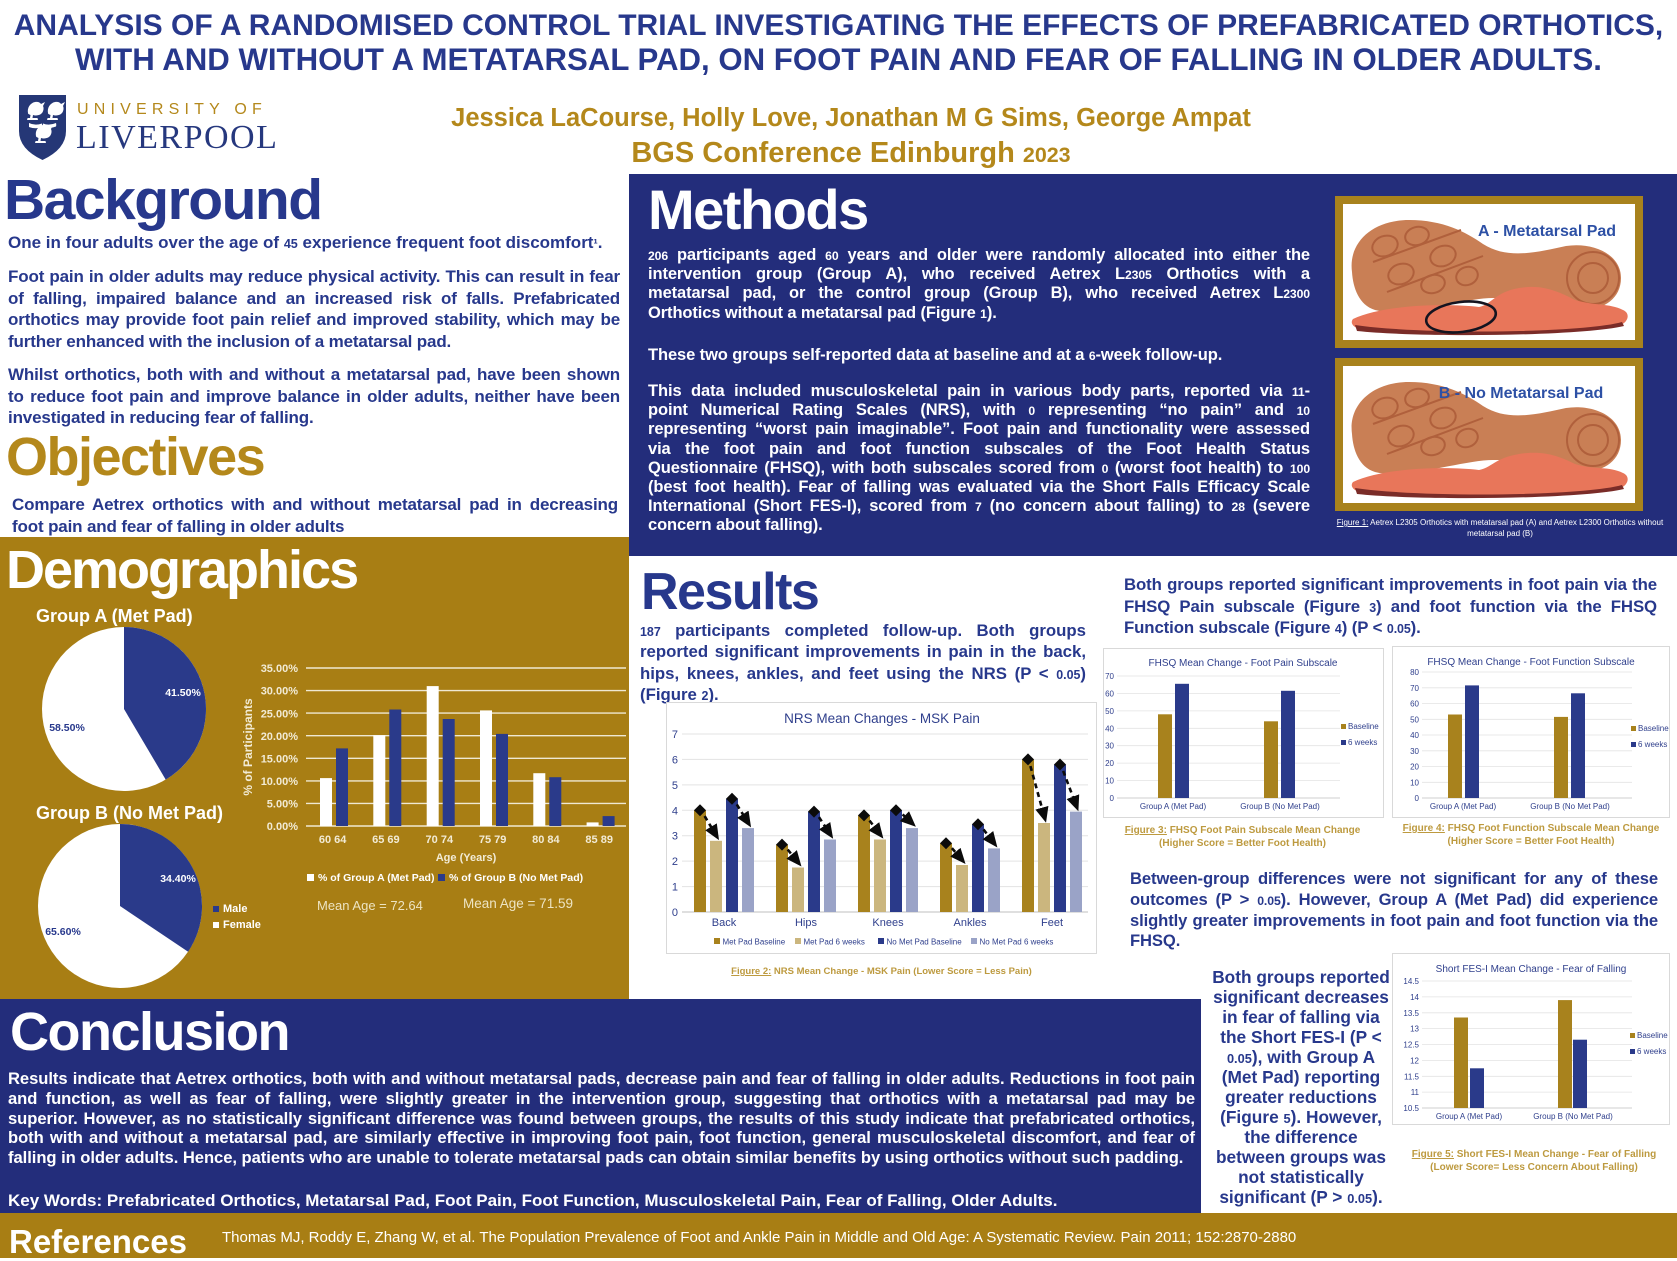  I want to click on svg-text: 5, so click(675, 786).